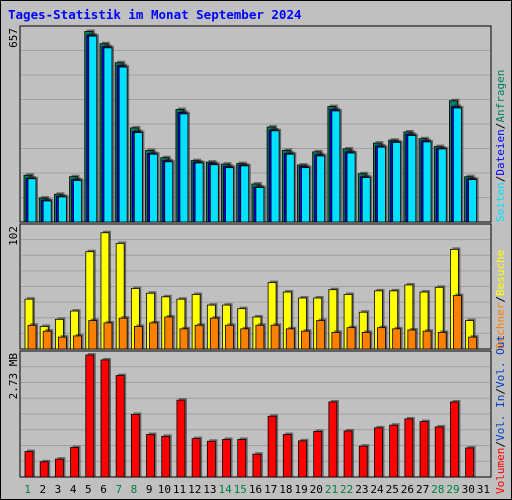 Image resolution: width=512 pixels, height=500 pixels. Describe the element at coordinates (13, 236) in the screenshot. I see `y-max-label: 102` at that location.